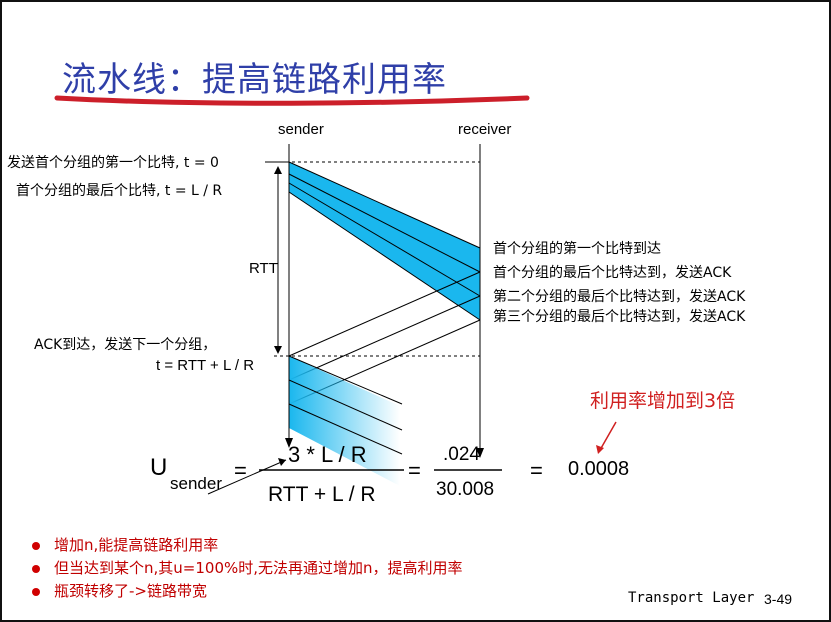 The image size is (831, 622). What do you see at coordinates (663, 401) in the screenshot?
I see `utilization-callout: 利用率增加到3倍` at bounding box center [663, 401].